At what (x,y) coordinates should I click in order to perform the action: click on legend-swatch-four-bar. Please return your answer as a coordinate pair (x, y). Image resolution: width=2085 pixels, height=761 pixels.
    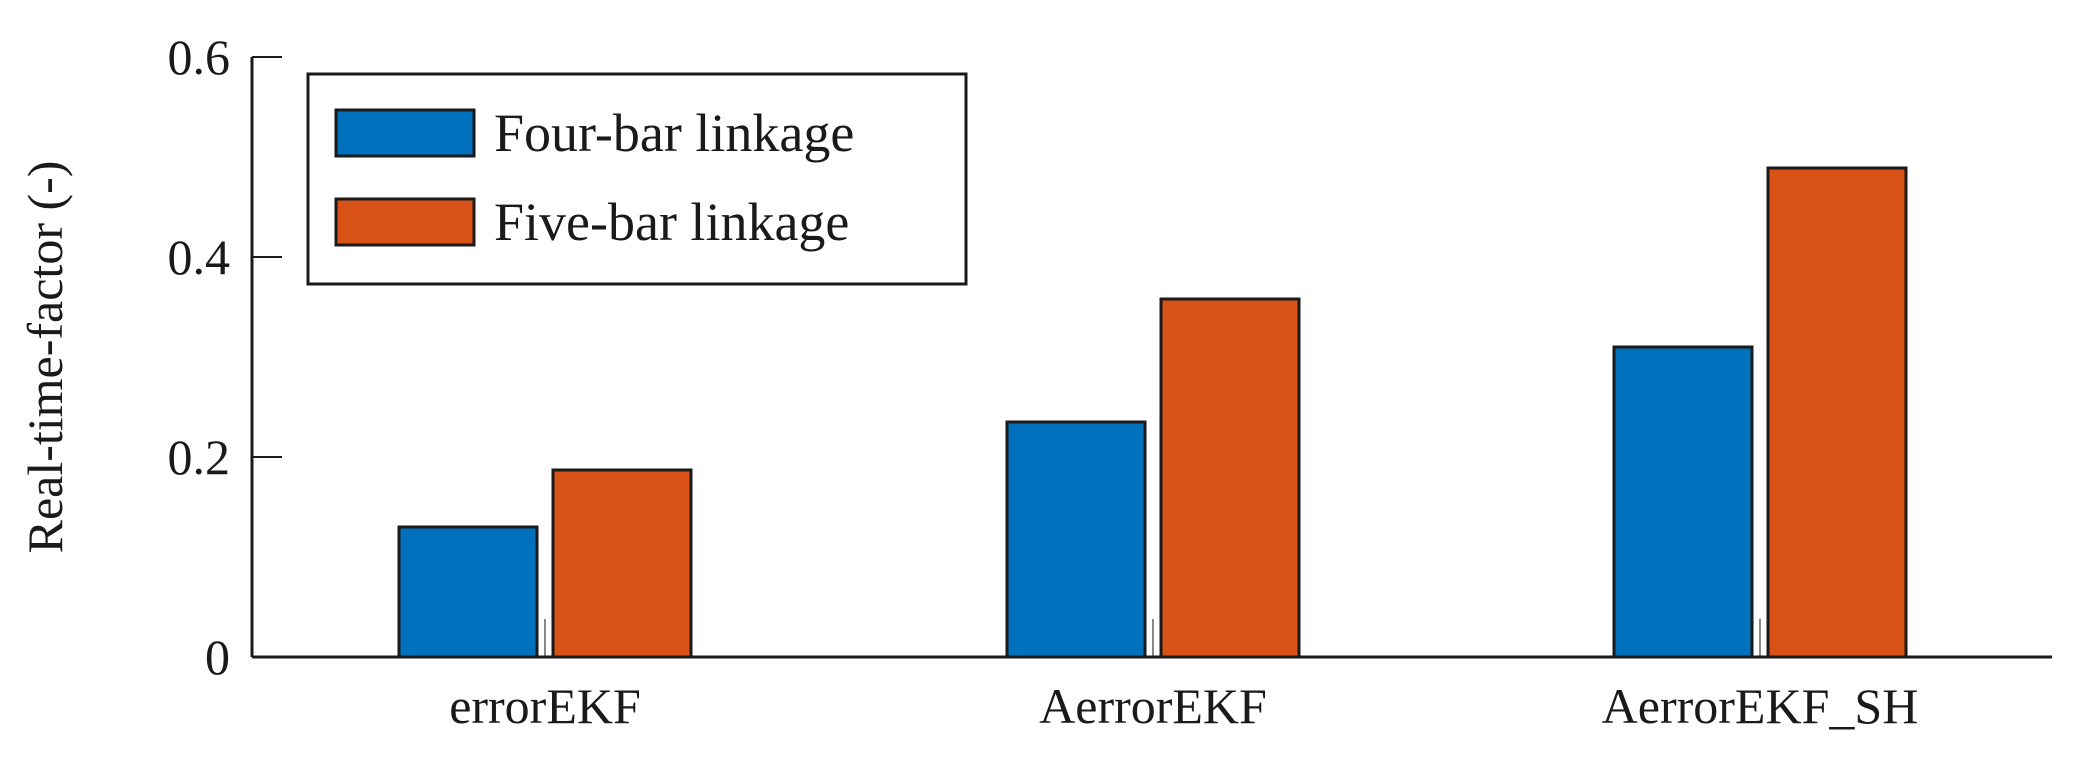
    Looking at the image, I should click on (405, 133).